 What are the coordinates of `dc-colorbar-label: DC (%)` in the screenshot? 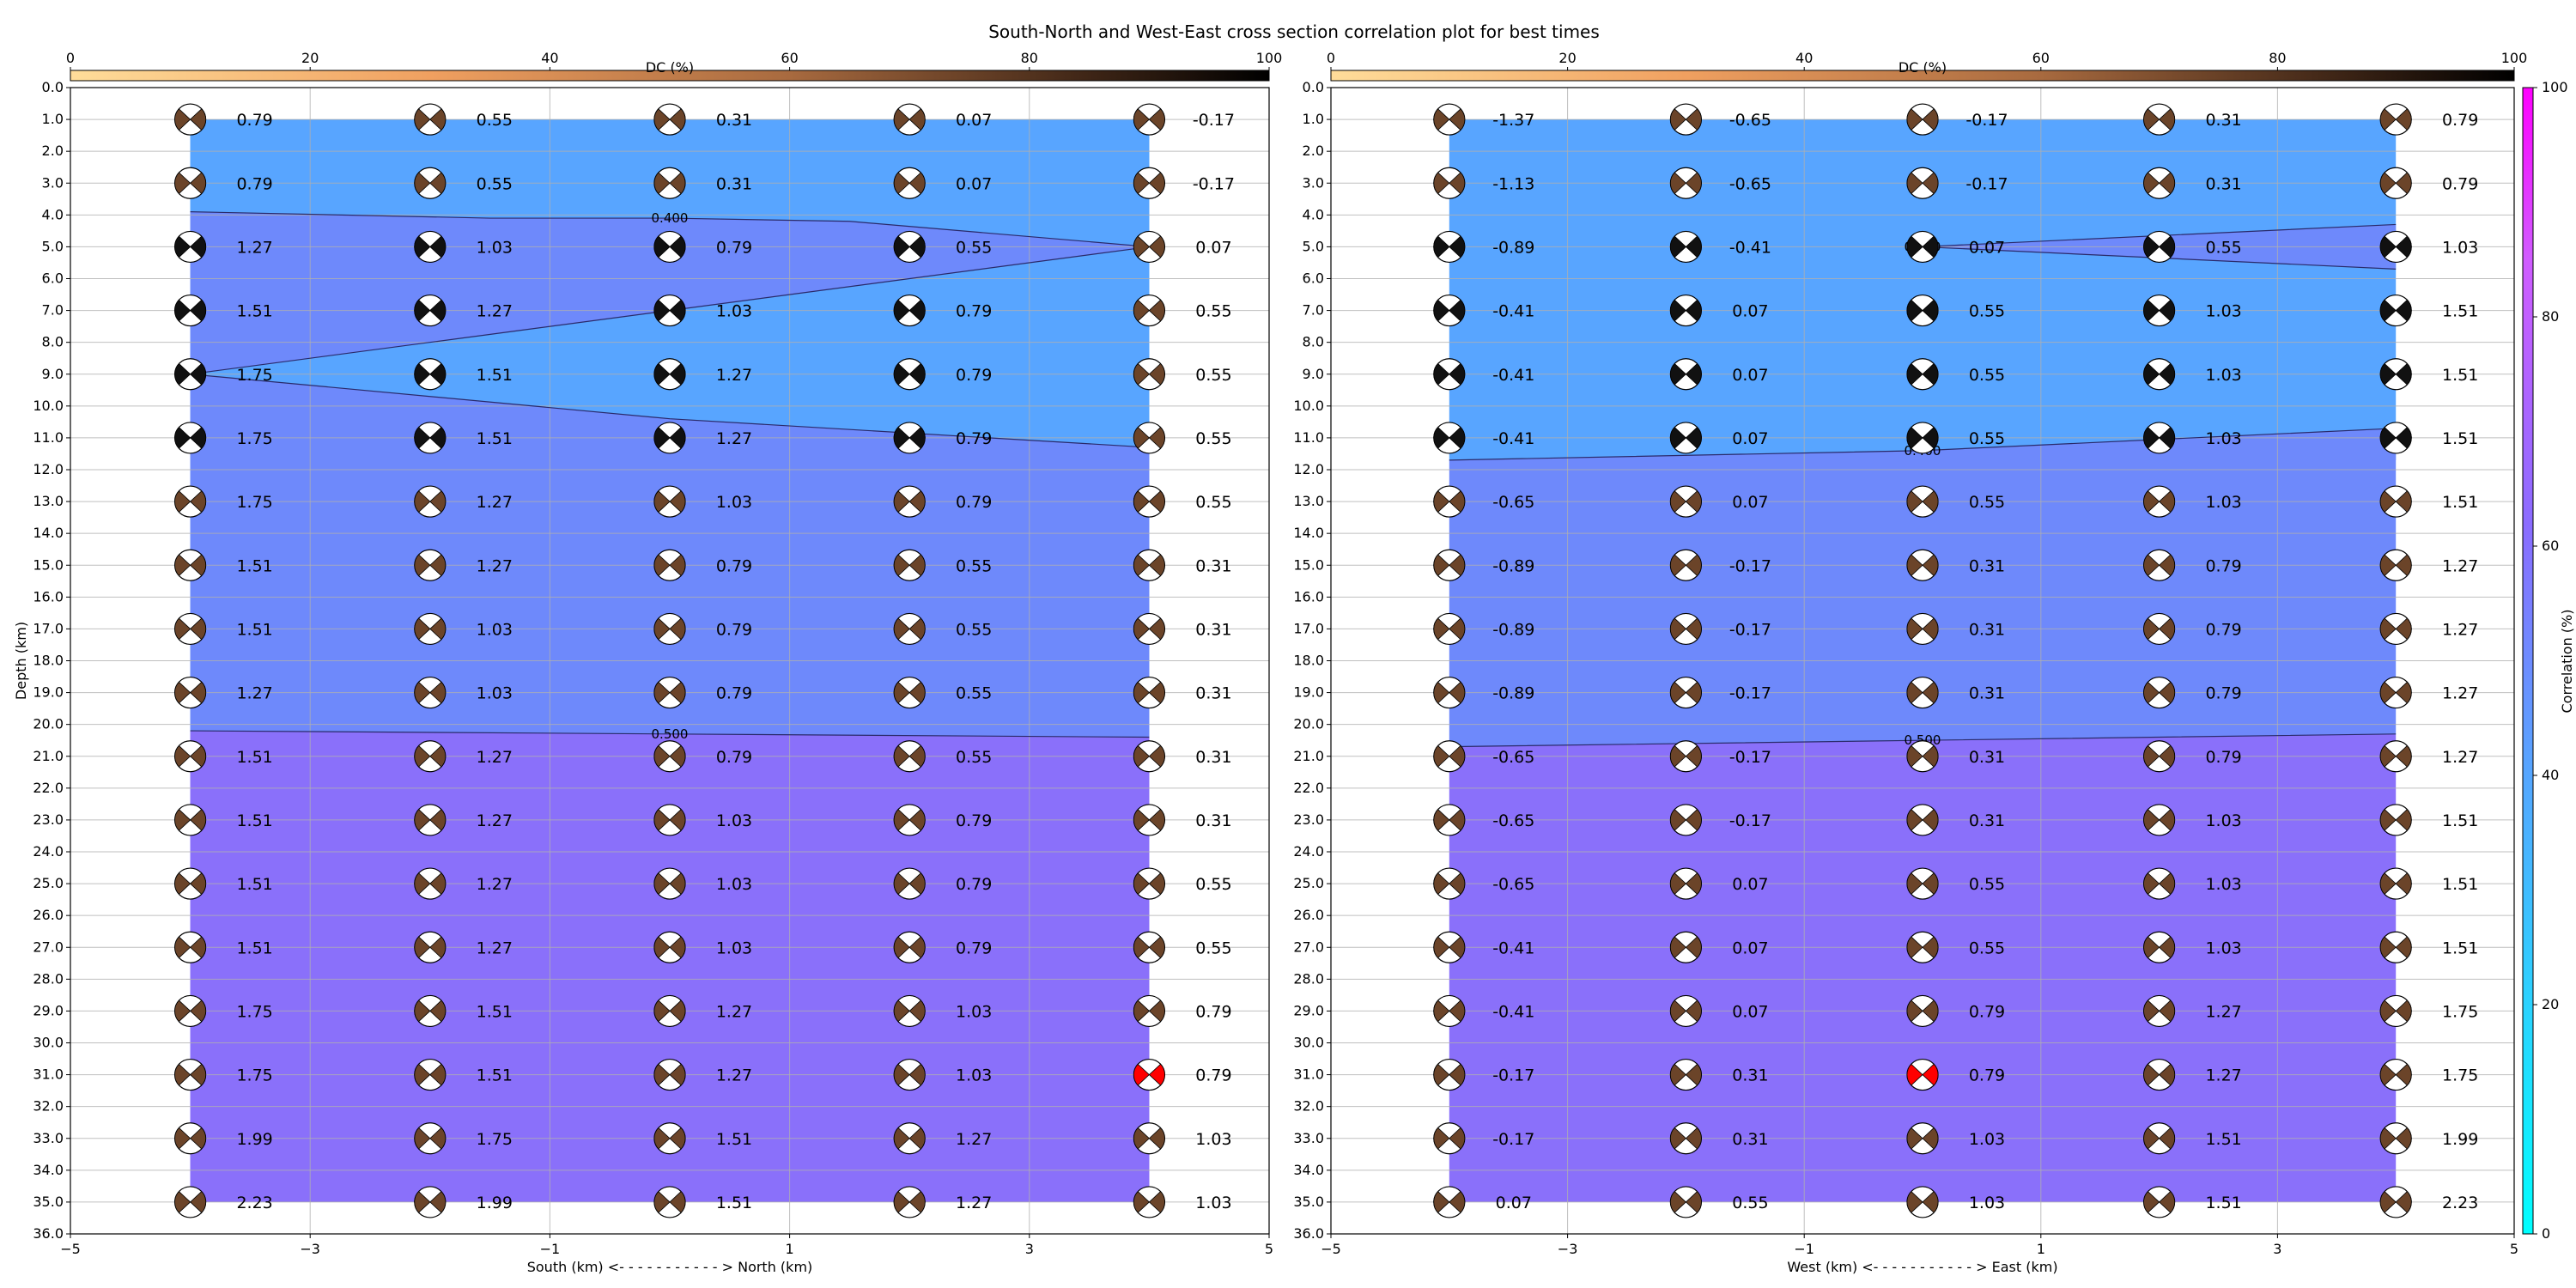 It's located at (1923, 67).